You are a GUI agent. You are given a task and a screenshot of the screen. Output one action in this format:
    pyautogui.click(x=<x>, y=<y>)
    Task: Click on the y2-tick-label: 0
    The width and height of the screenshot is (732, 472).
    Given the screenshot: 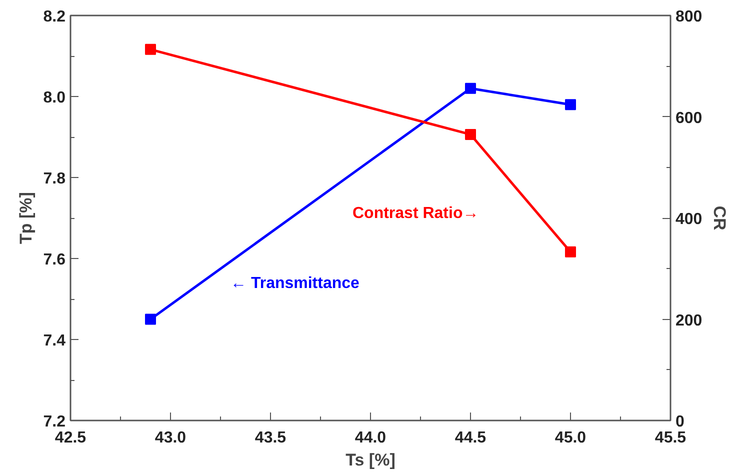 What is the action you would take?
    pyautogui.click(x=680, y=422)
    